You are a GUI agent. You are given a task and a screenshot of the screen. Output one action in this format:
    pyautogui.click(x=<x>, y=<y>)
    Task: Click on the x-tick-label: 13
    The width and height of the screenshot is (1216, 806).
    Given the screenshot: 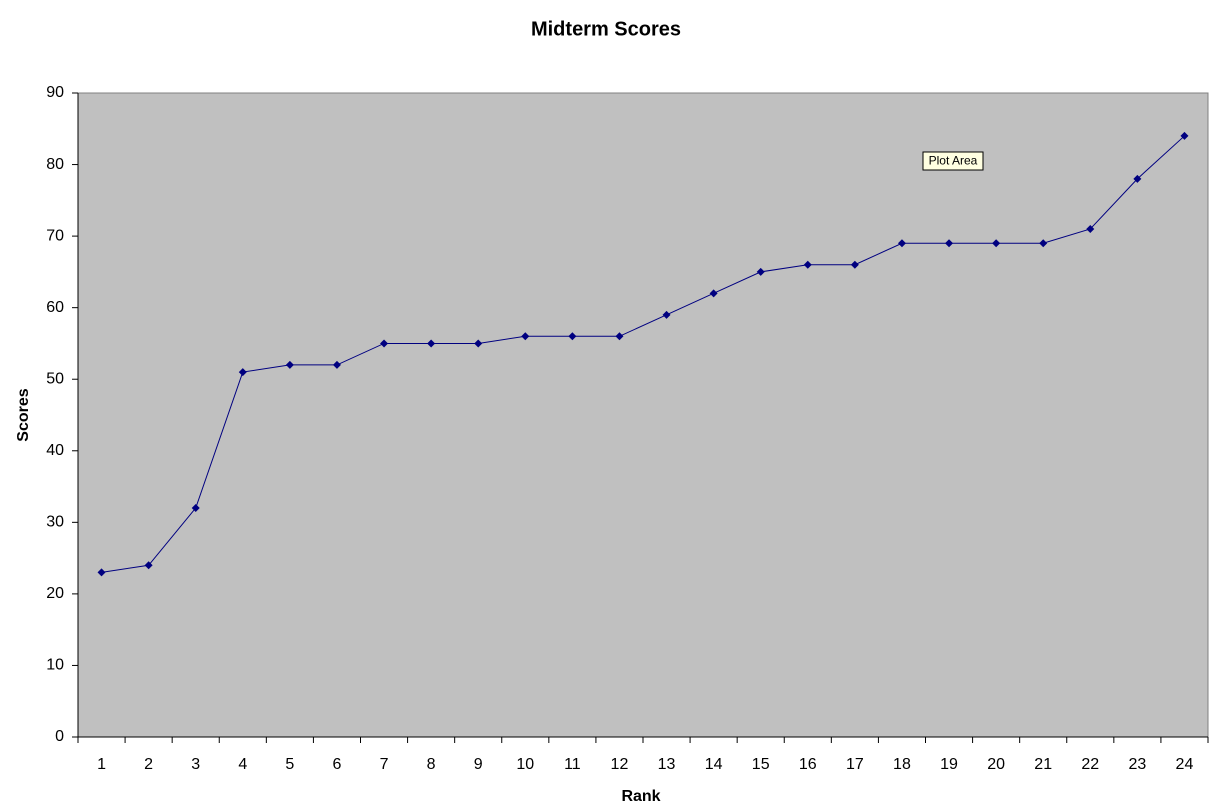 What is the action you would take?
    pyautogui.click(x=667, y=764)
    